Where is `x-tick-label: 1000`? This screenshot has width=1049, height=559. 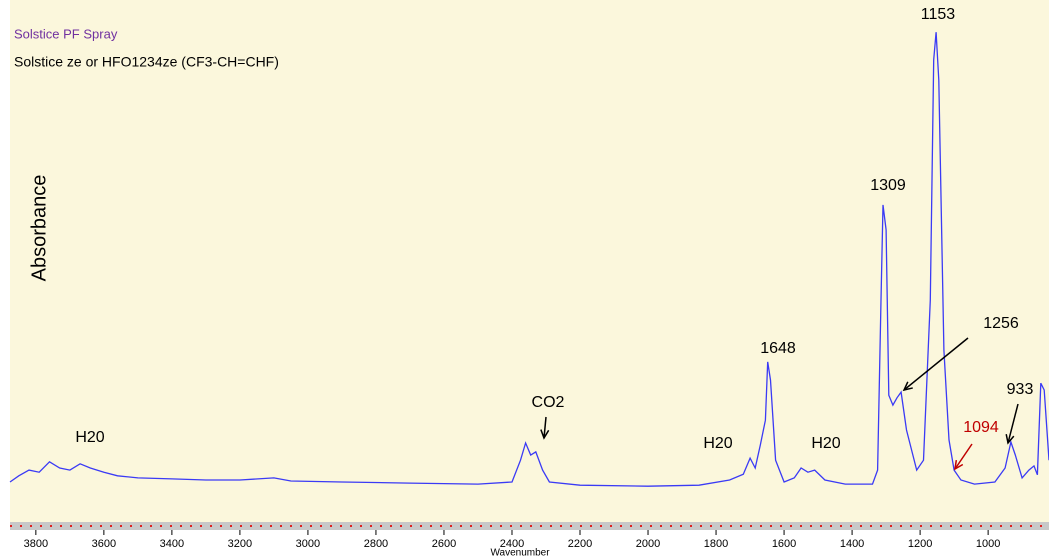
x-tick-label: 1000 is located at coordinates (988, 544).